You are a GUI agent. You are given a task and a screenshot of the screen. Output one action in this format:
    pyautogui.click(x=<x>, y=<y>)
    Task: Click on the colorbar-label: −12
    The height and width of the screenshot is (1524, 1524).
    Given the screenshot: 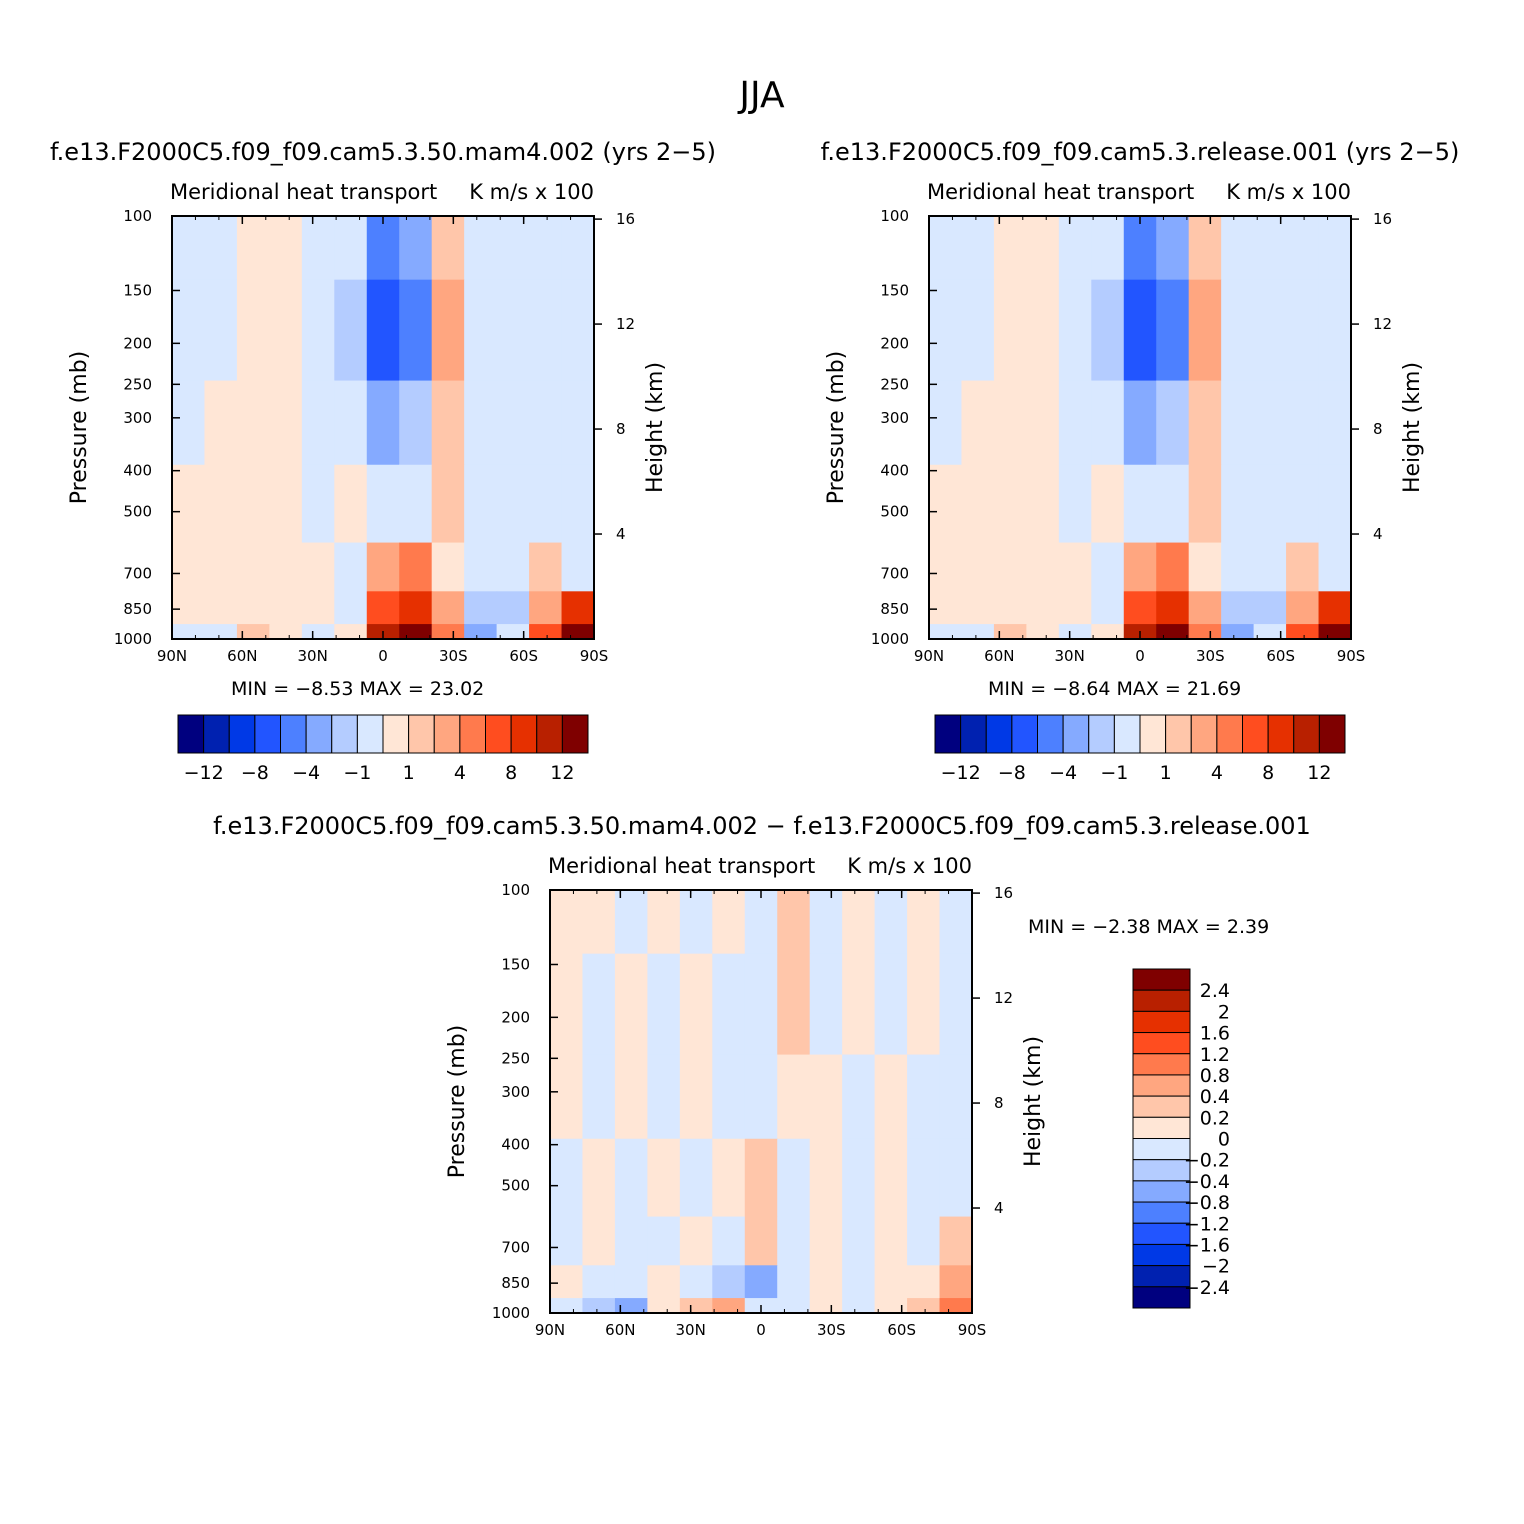 What is the action you would take?
    pyautogui.click(x=204, y=773)
    